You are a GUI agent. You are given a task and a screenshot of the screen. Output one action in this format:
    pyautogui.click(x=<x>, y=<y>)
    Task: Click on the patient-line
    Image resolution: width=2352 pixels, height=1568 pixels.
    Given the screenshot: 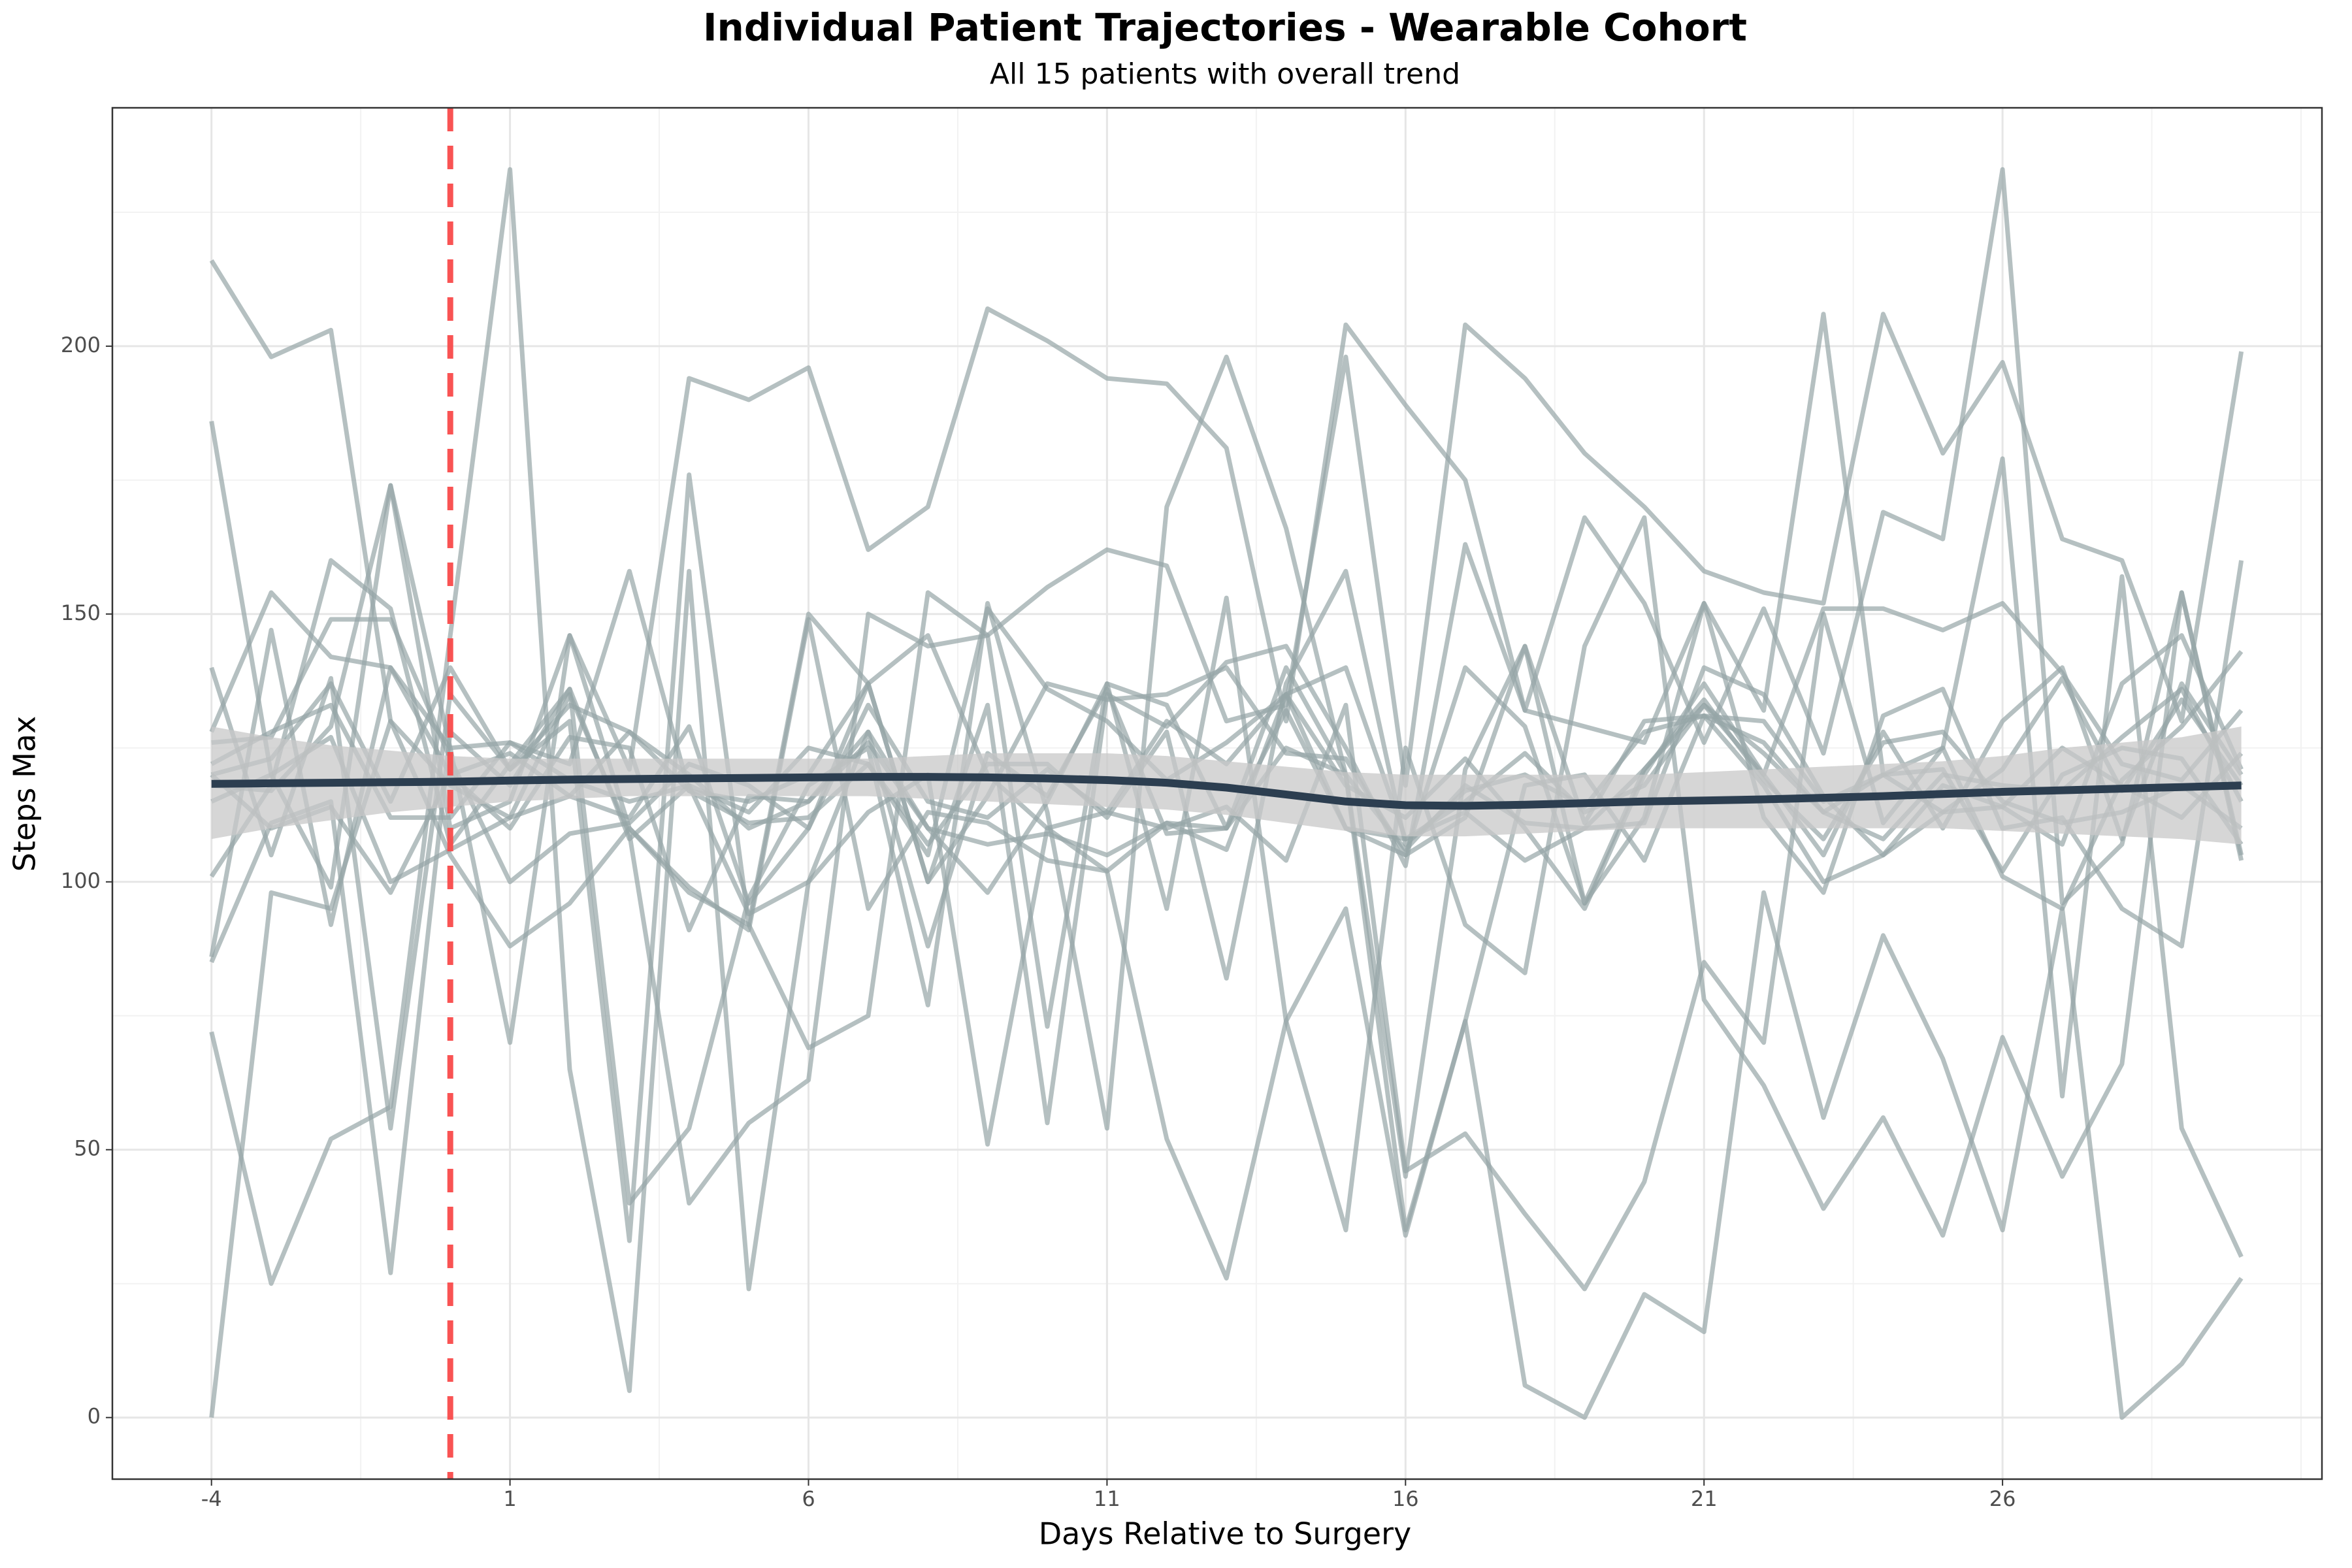 What is the action you would take?
    pyautogui.click(x=1226, y=780)
    